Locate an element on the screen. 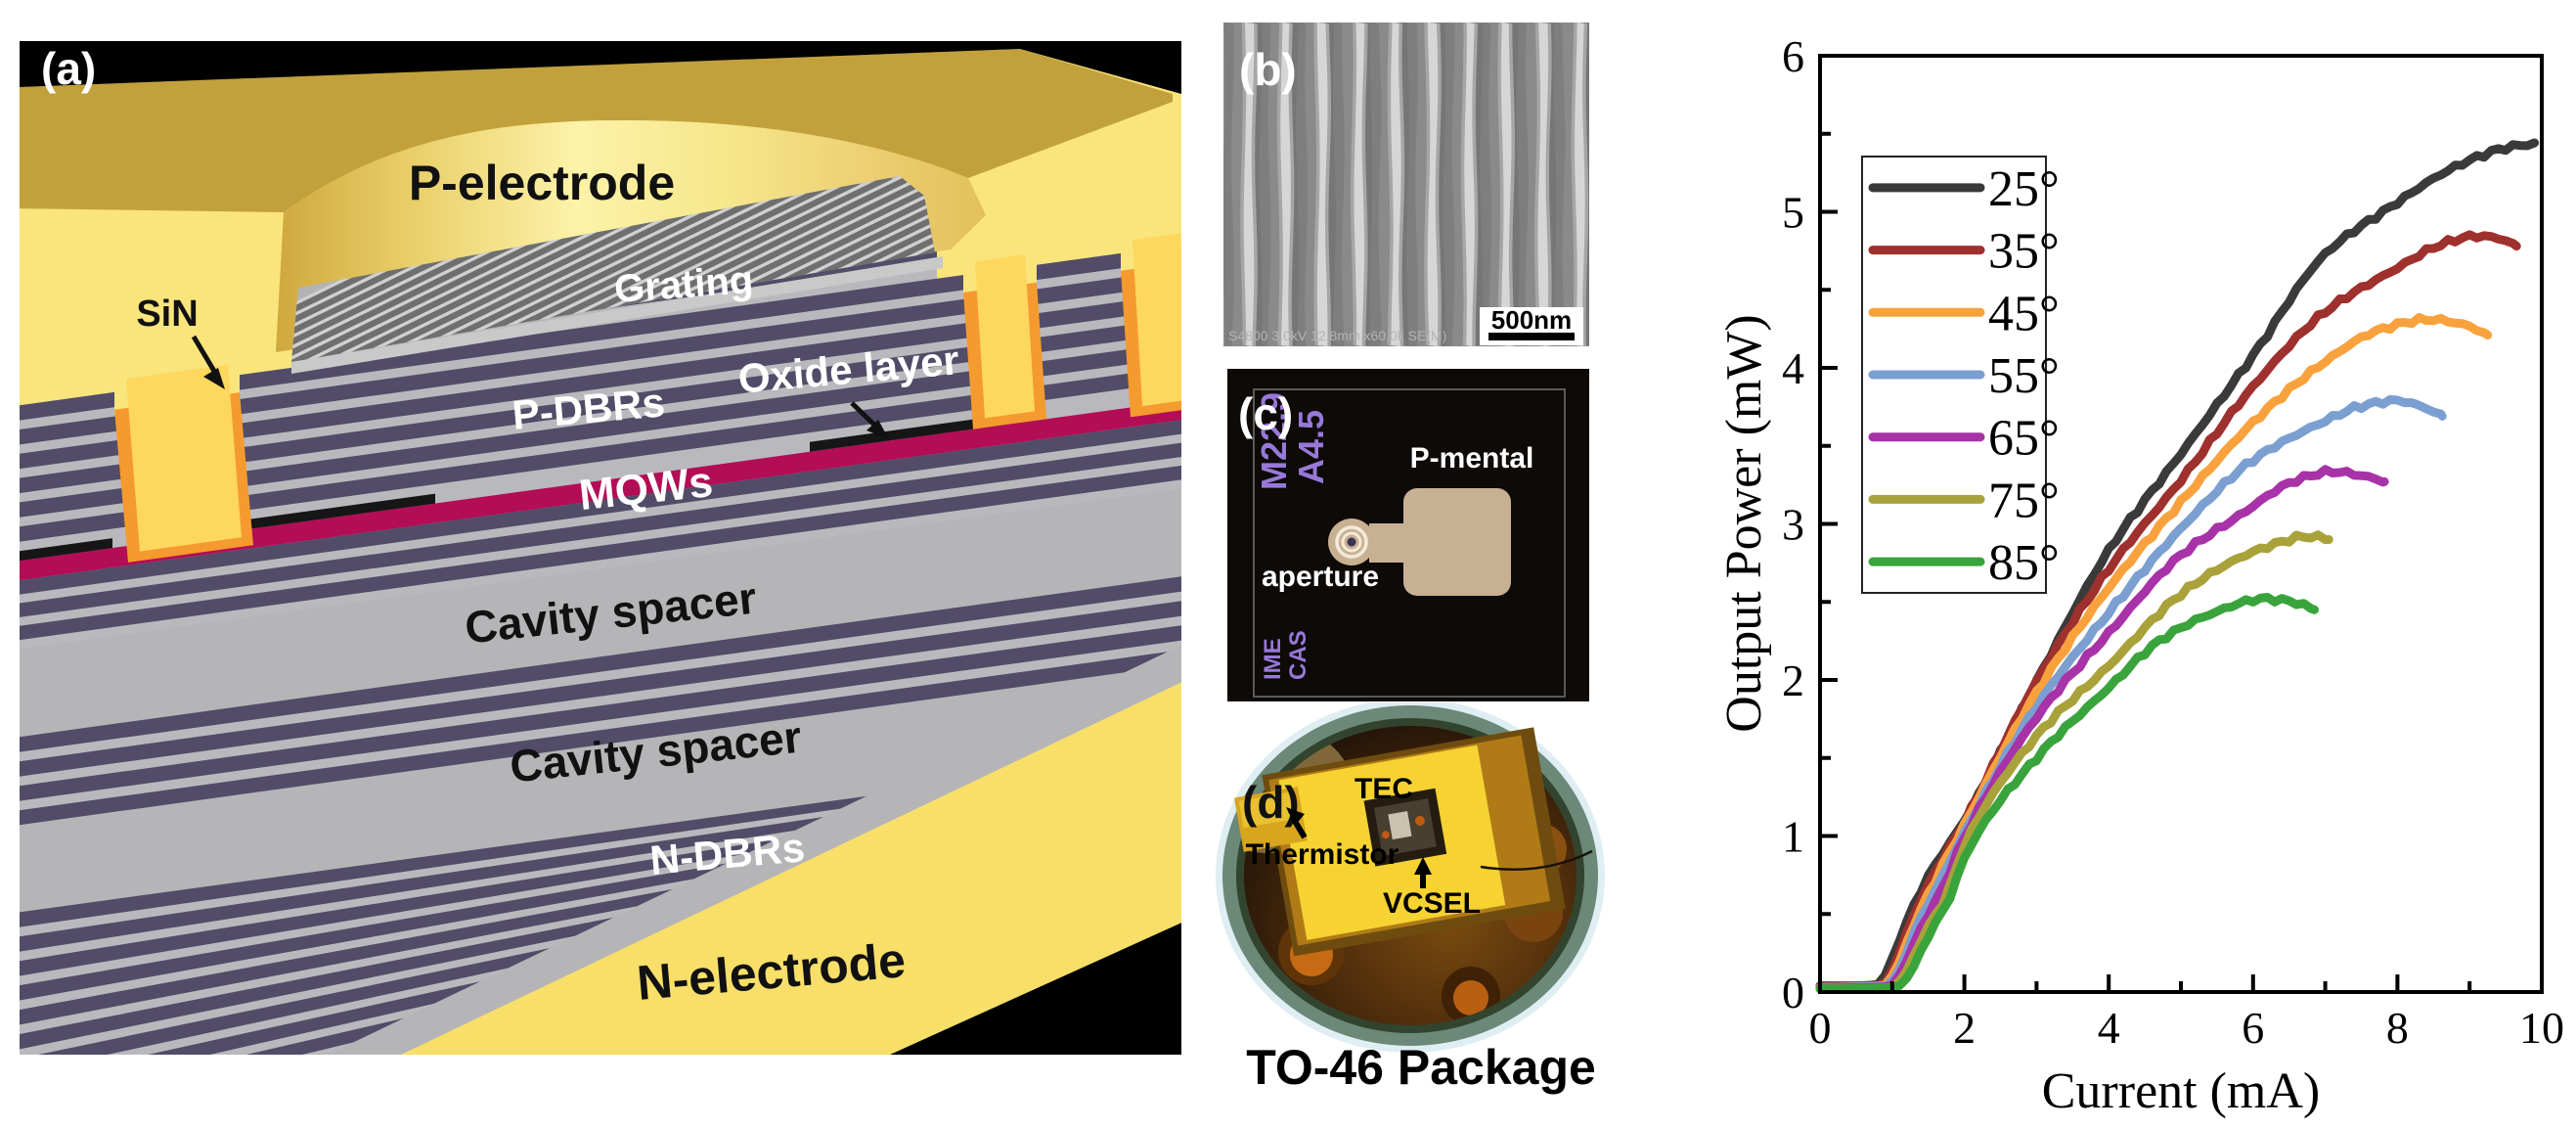 The height and width of the screenshot is (1129, 2576). vcsel-arrow-head is located at coordinates (1423, 866).